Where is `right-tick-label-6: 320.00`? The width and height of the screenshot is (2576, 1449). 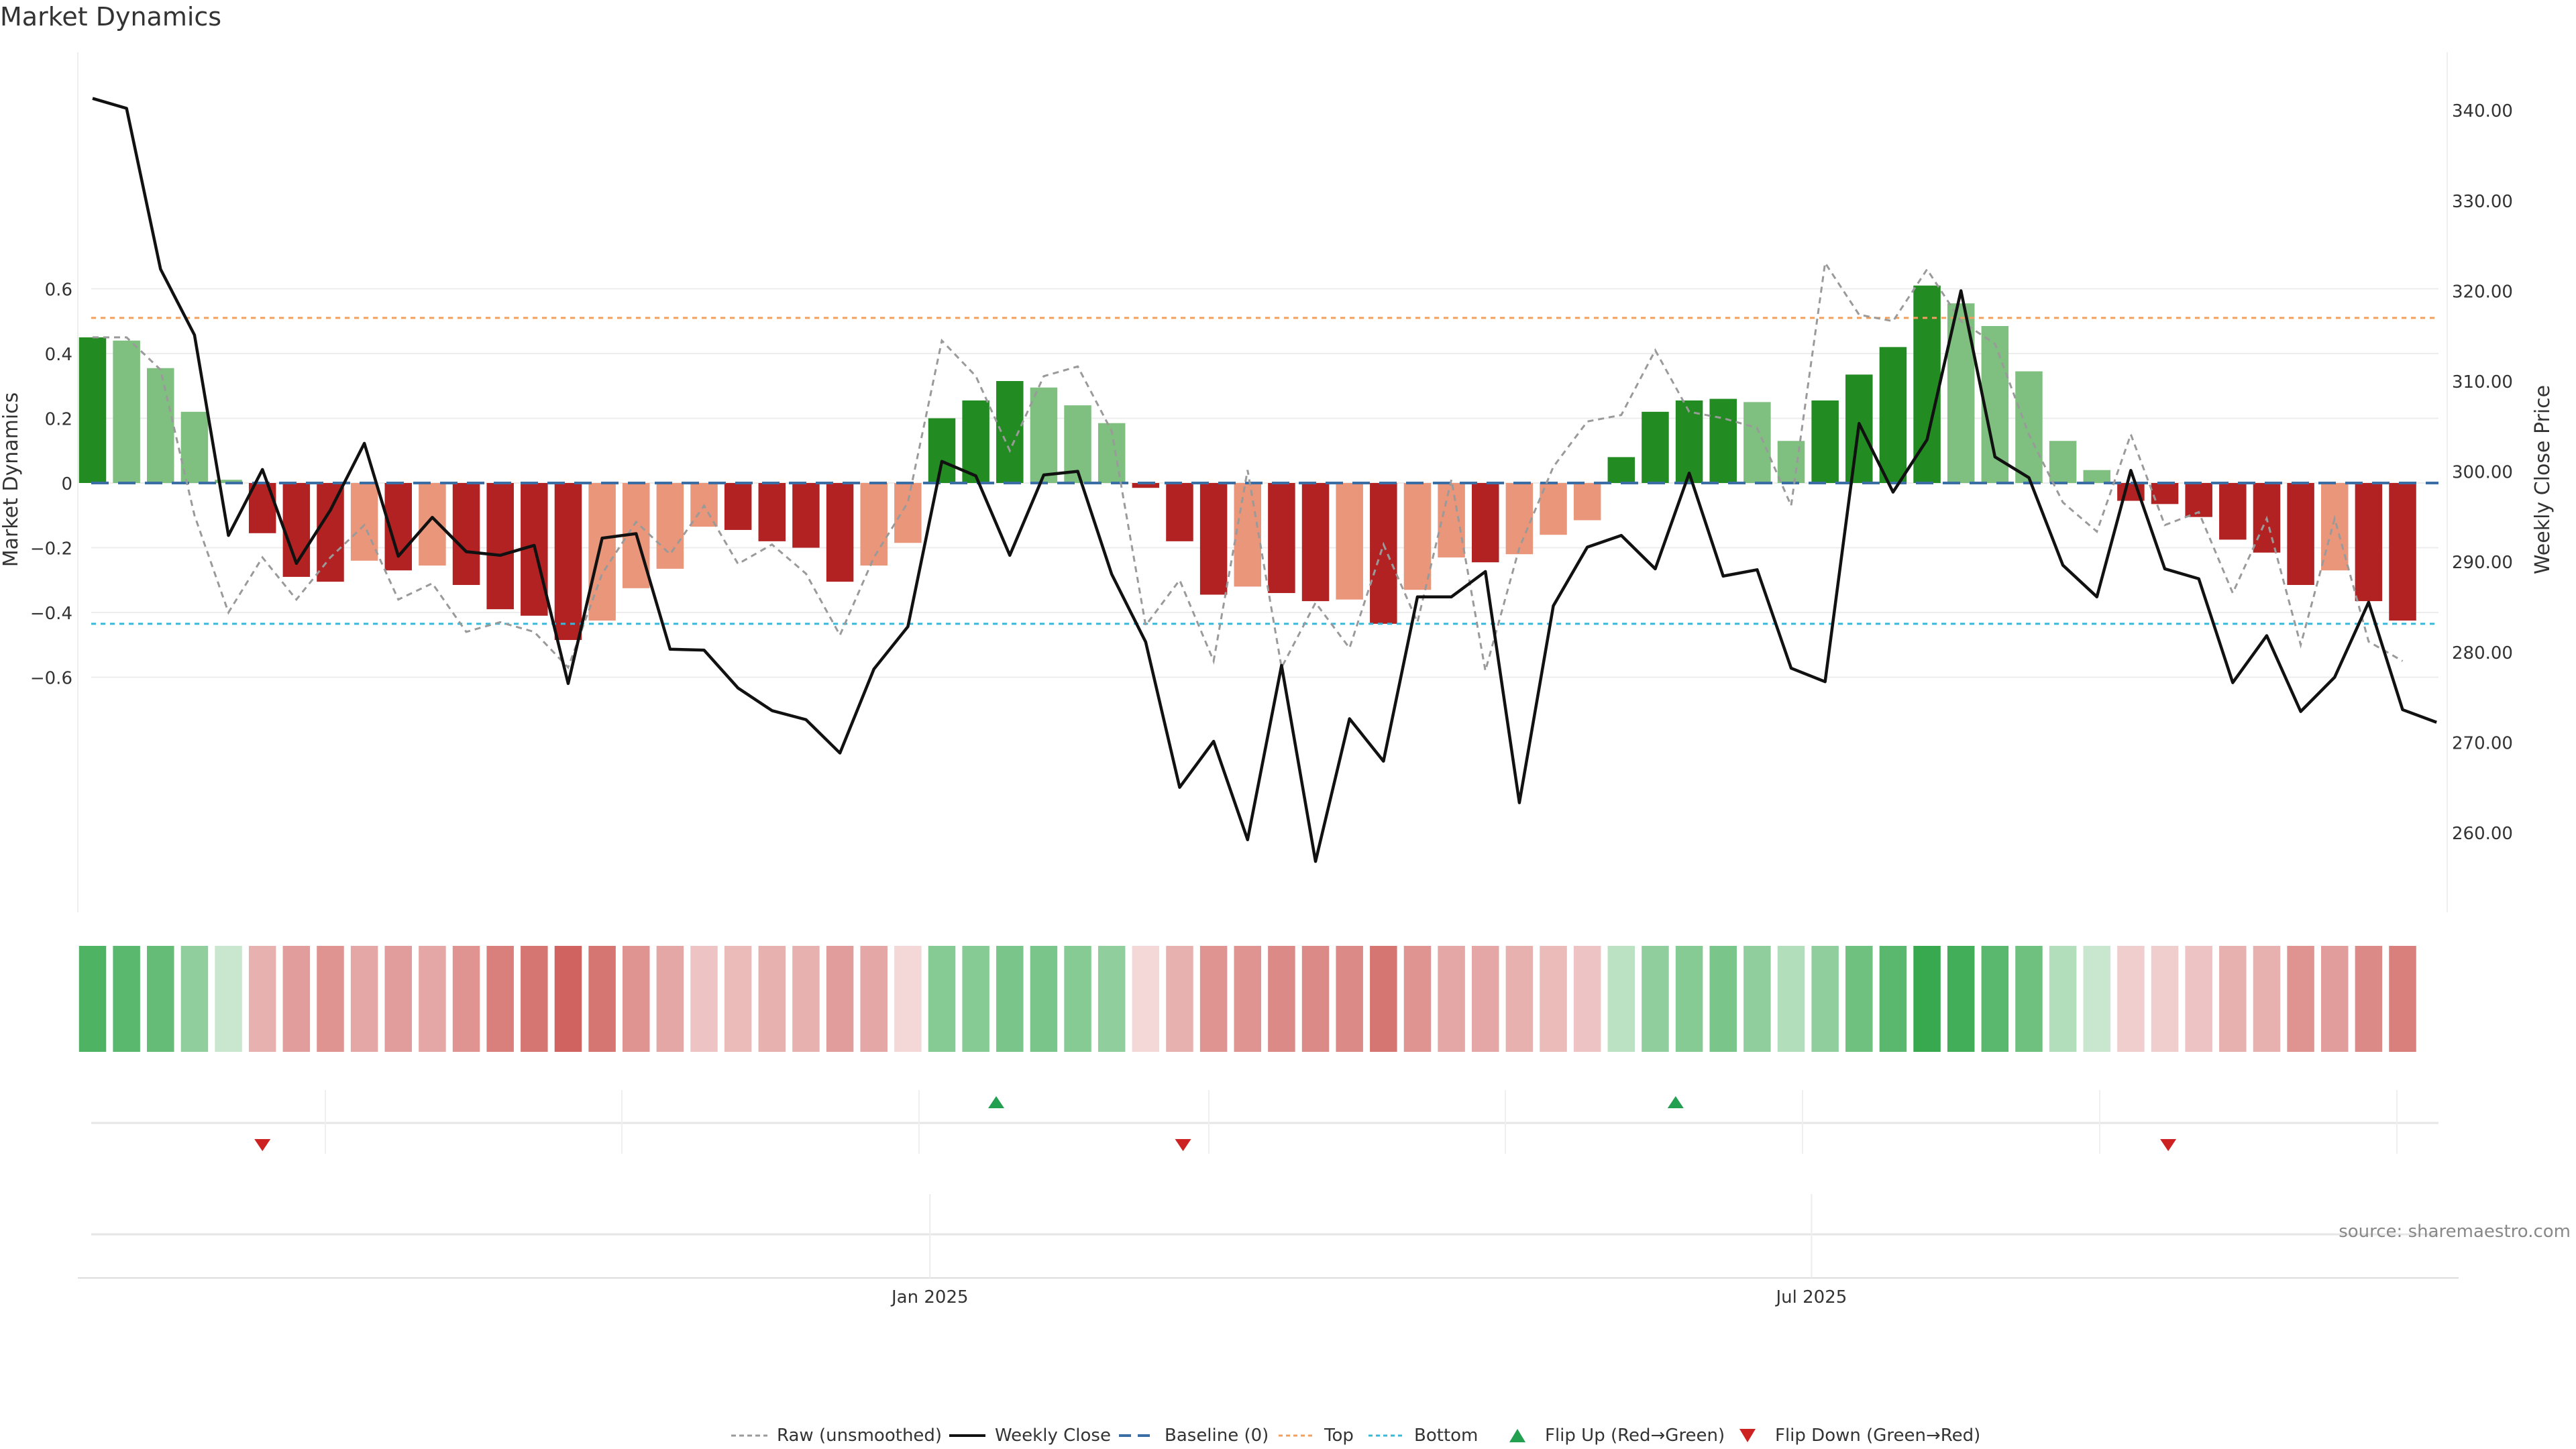 right-tick-label-6: 320.00 is located at coordinates (2482, 292).